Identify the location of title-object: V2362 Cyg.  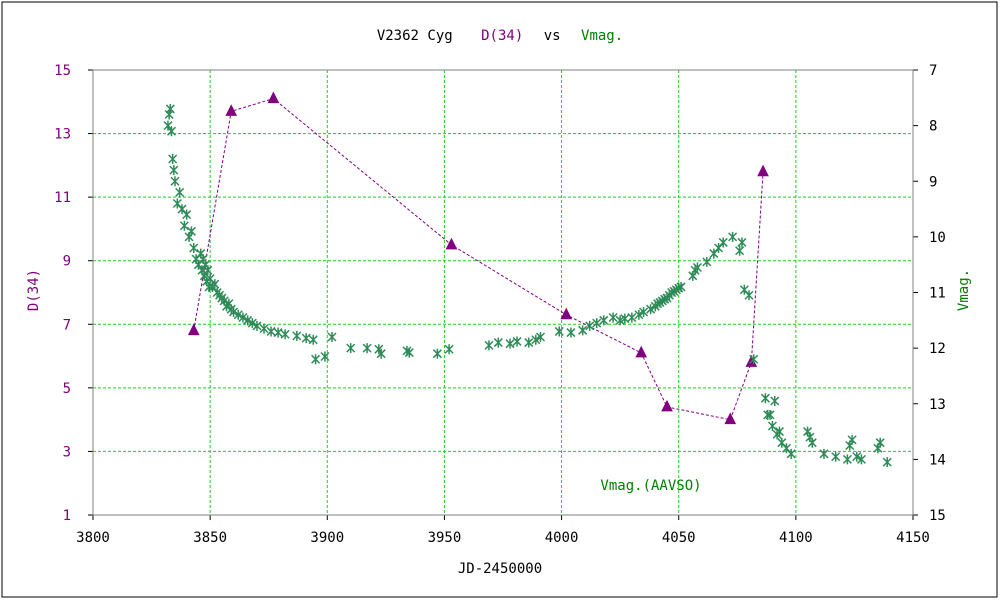
(415, 36).